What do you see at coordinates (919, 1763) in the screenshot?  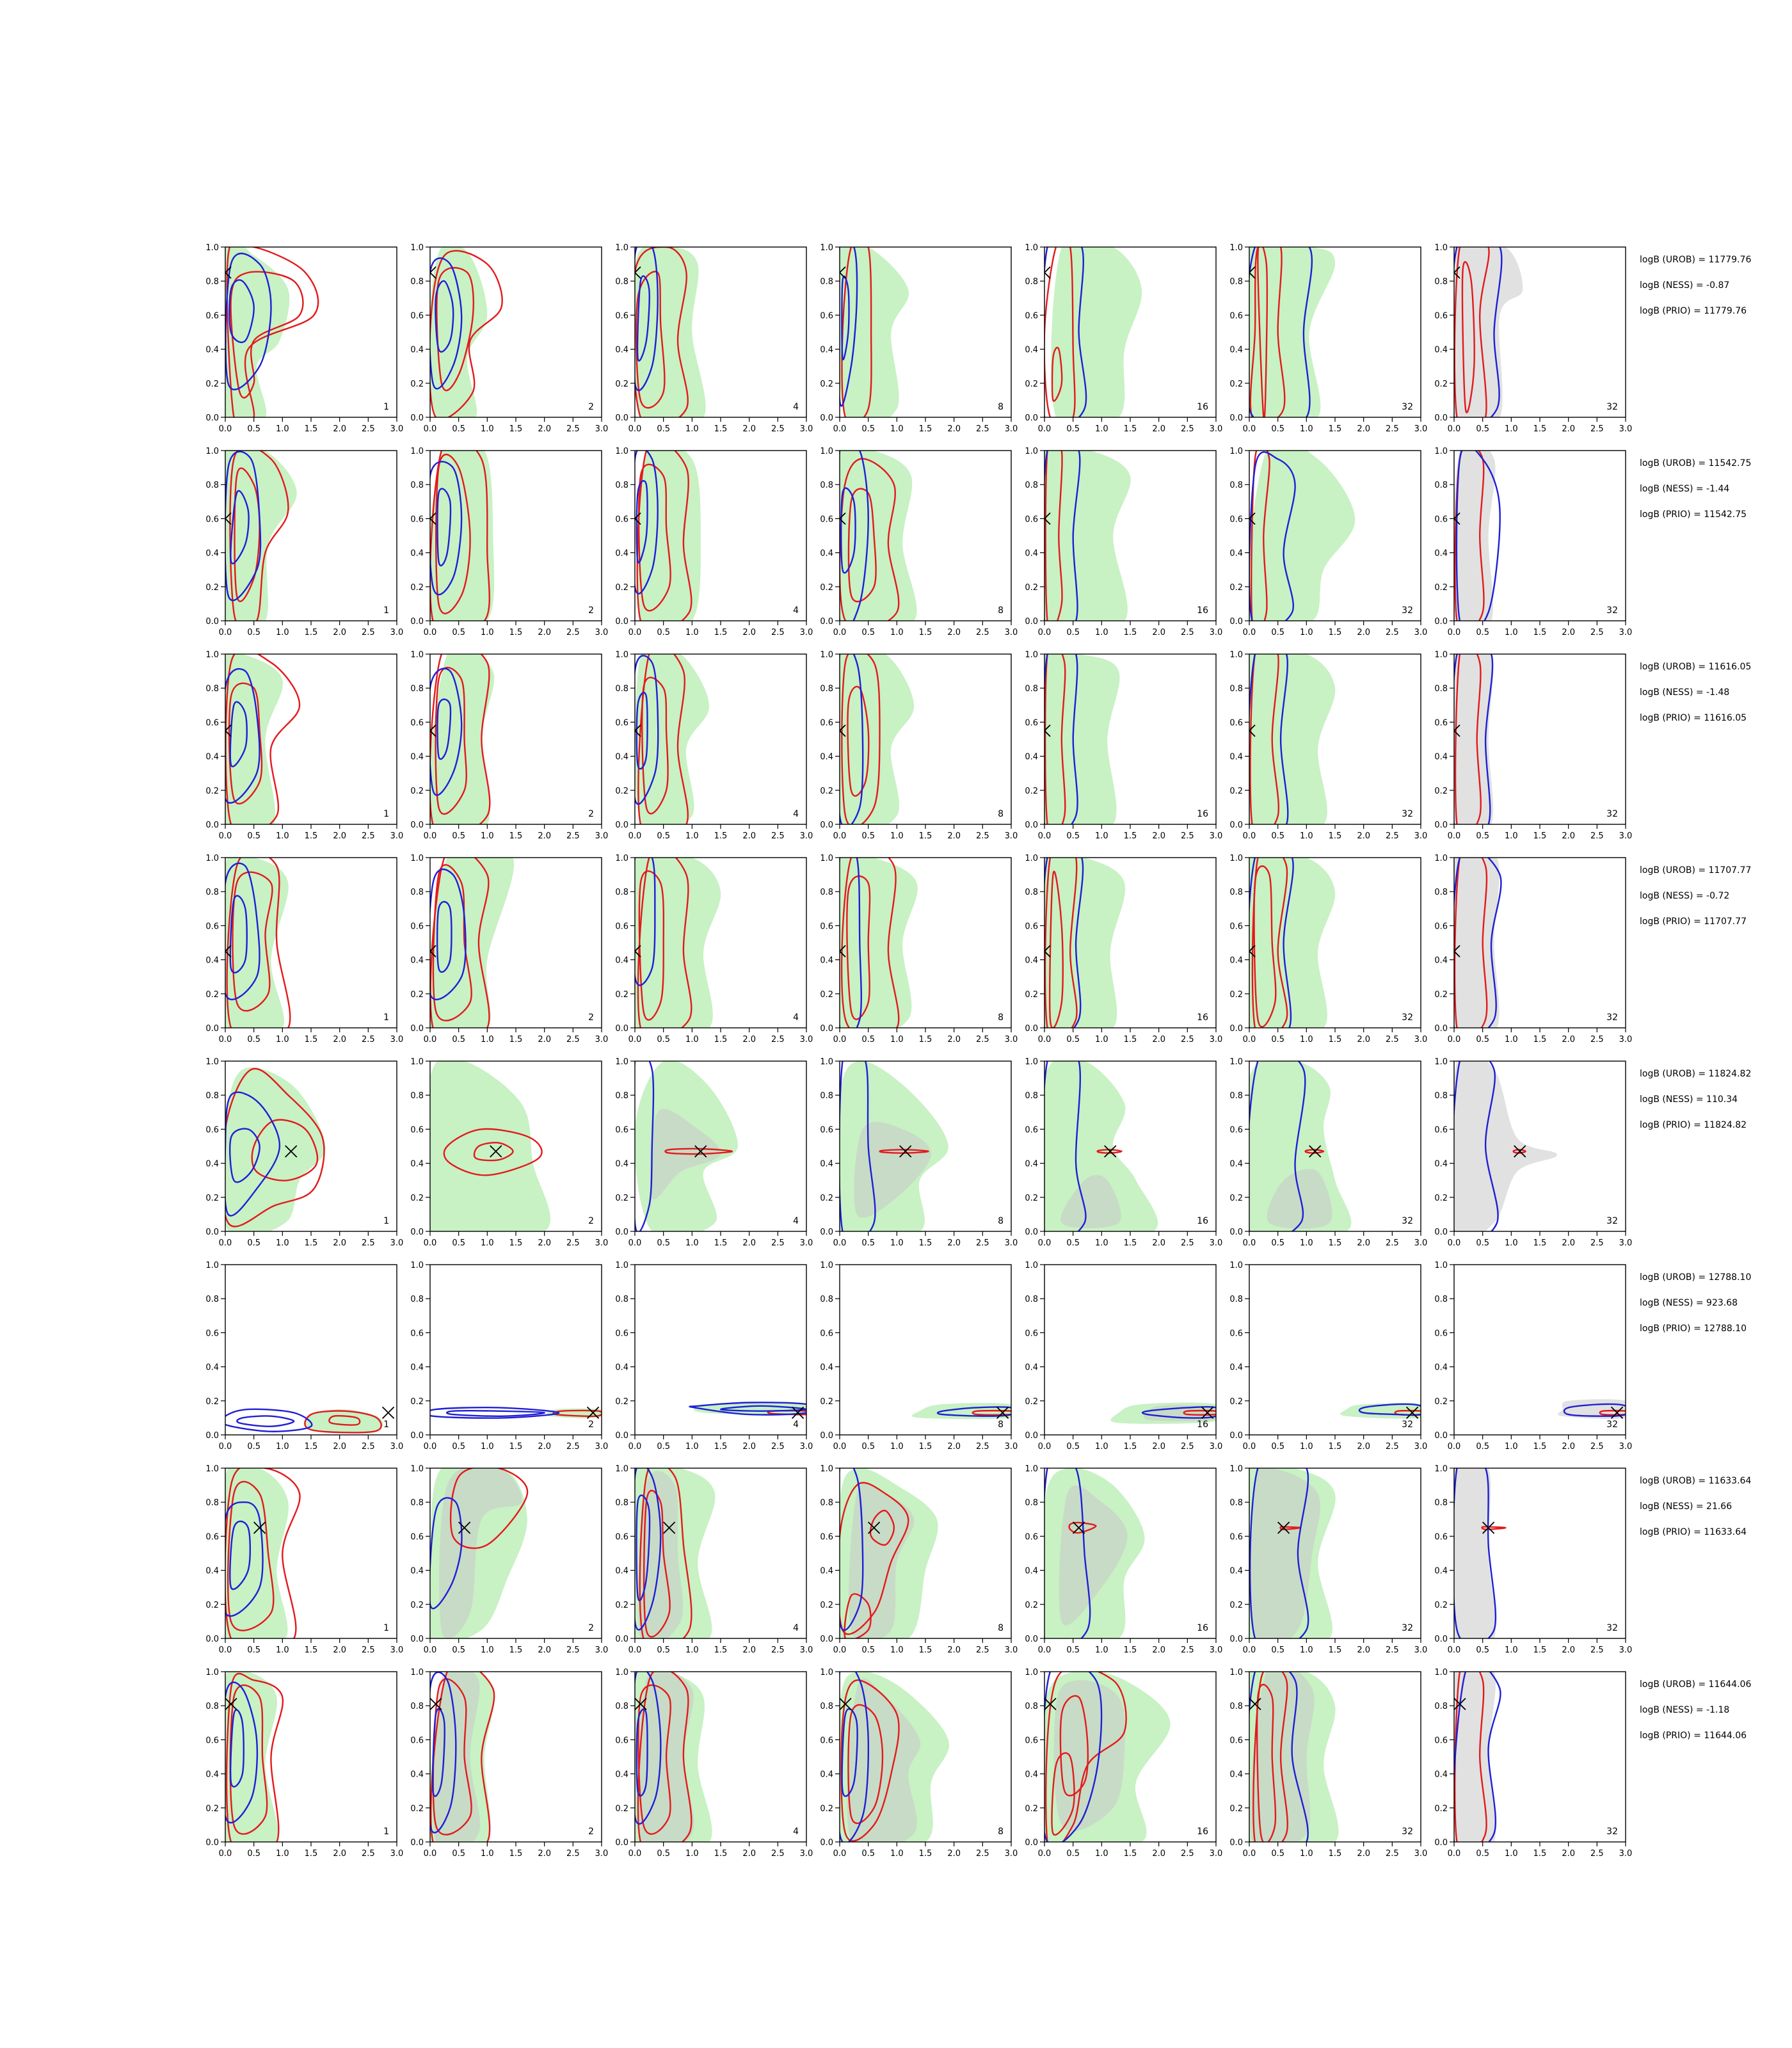 I see `panel-r8-c4: 0.0 0.5 1.0 1.5 2.0 2.5 3.0 0.0 0.2 0.4 0.6 0.8 1.0 8` at bounding box center [919, 1763].